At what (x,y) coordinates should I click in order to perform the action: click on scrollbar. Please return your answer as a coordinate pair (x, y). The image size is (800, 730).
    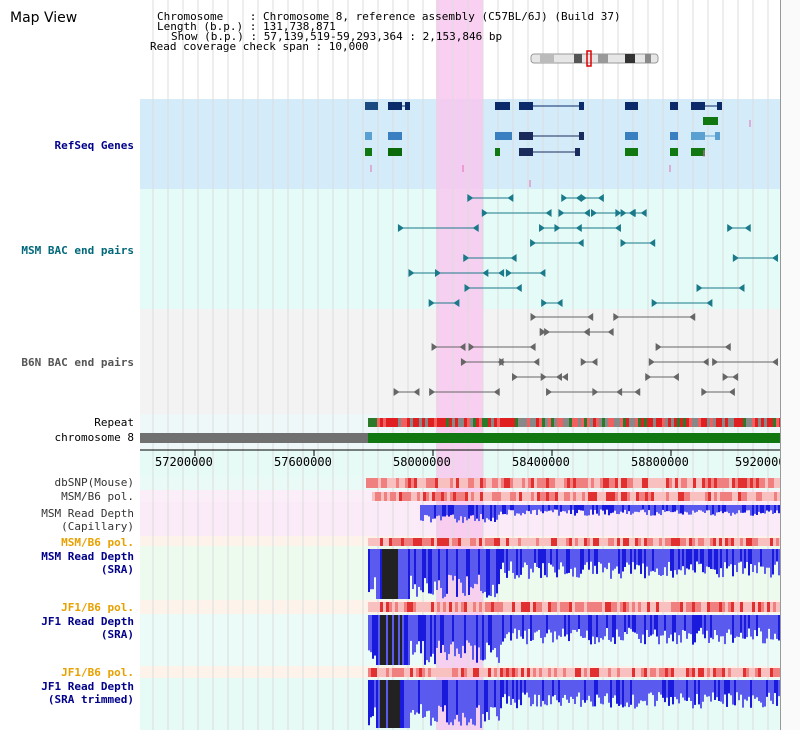
    Looking at the image, I should click on (790, 365).